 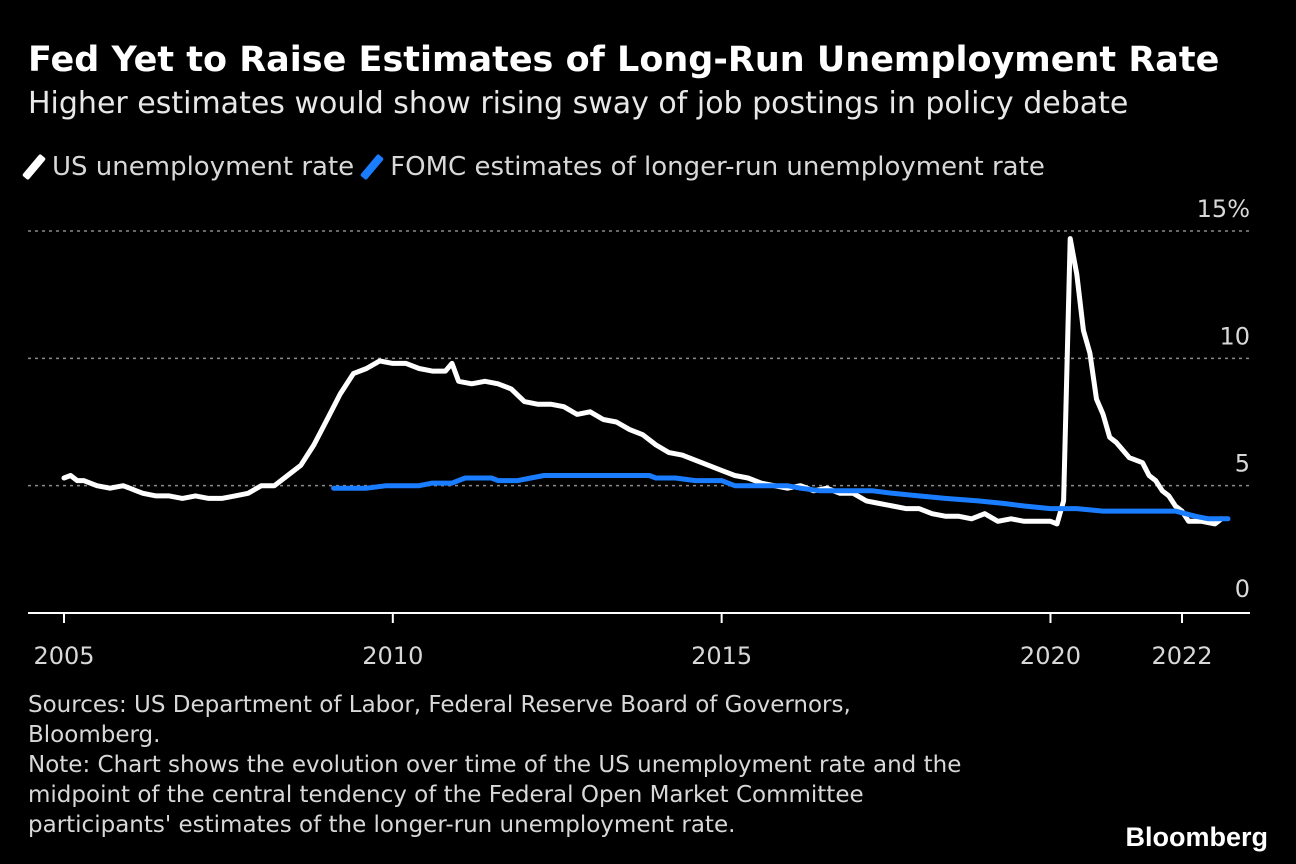 I want to click on x-tick-label-2015: 2015, so click(x=721, y=656).